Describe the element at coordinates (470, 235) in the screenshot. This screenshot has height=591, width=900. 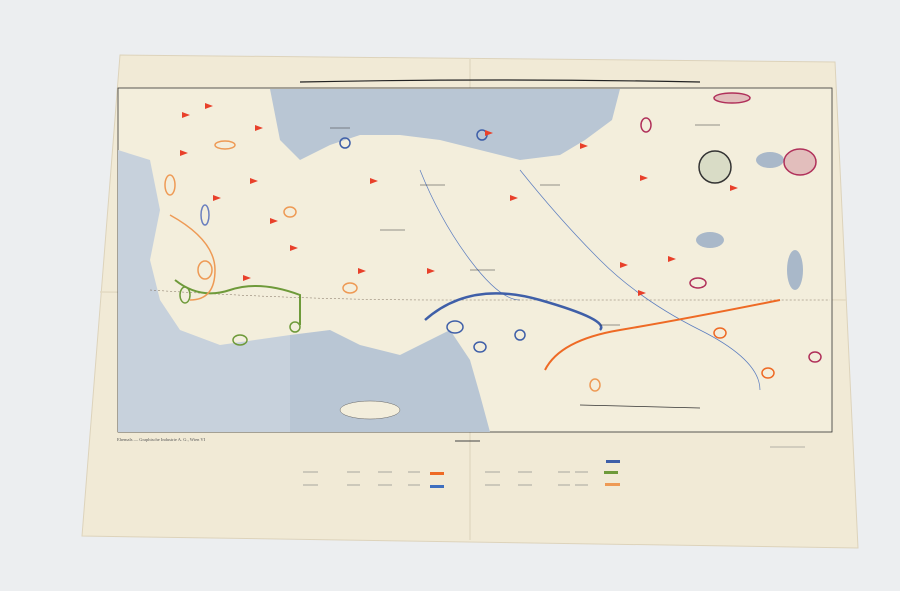
I see `river` at that location.